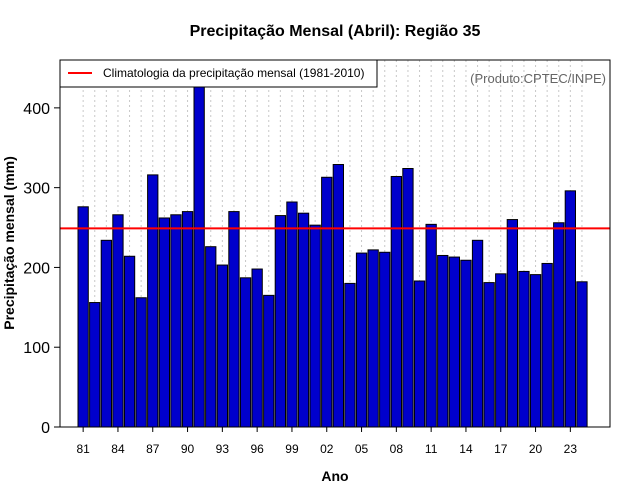 The height and width of the screenshot is (500, 640). I want to click on x-axis: 81 84 87 90 93 96 99 02 05 08 11 14 17 20 23, so click(326, 441).